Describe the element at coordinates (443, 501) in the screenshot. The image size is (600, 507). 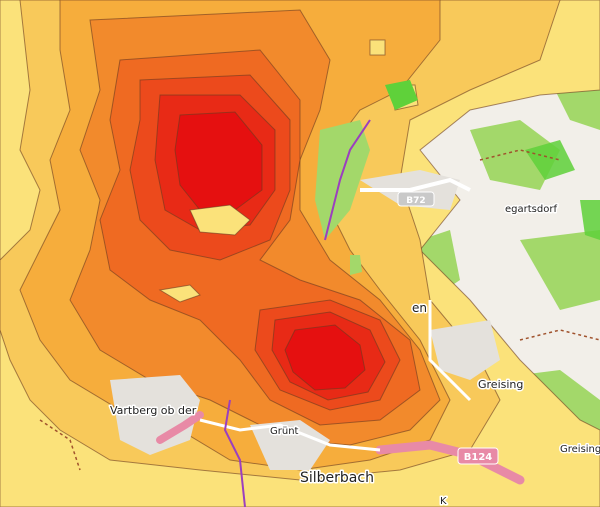
I see `label-fragment-k: K` at that location.